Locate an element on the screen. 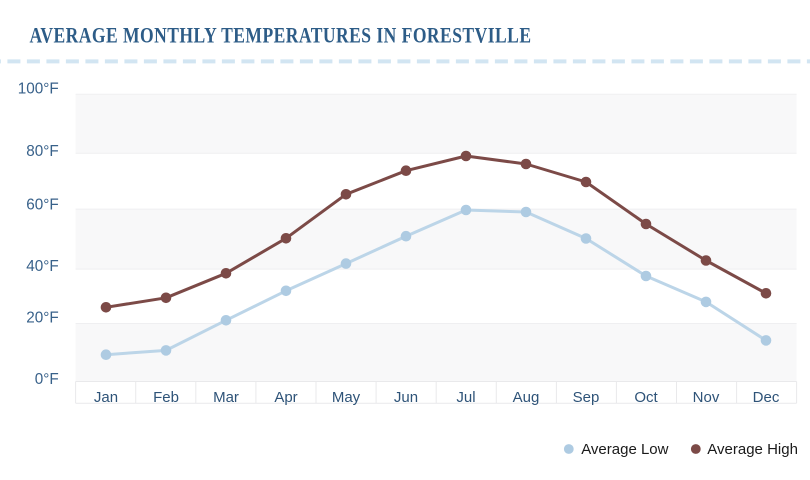 The height and width of the screenshot is (480, 810). svg-text: May is located at coordinates (346, 397).